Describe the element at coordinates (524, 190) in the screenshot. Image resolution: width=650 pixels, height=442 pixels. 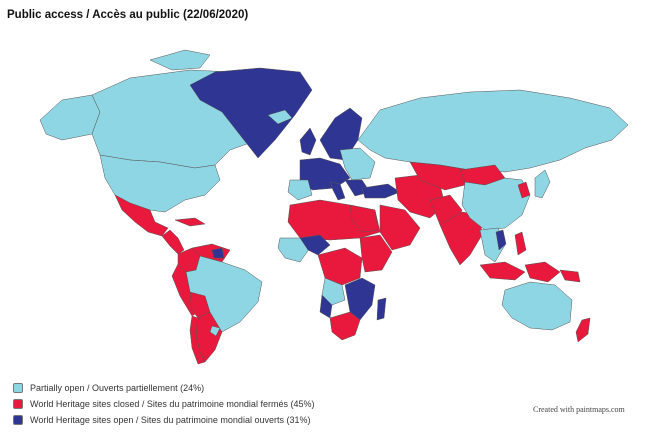
I see `region-korea` at that location.